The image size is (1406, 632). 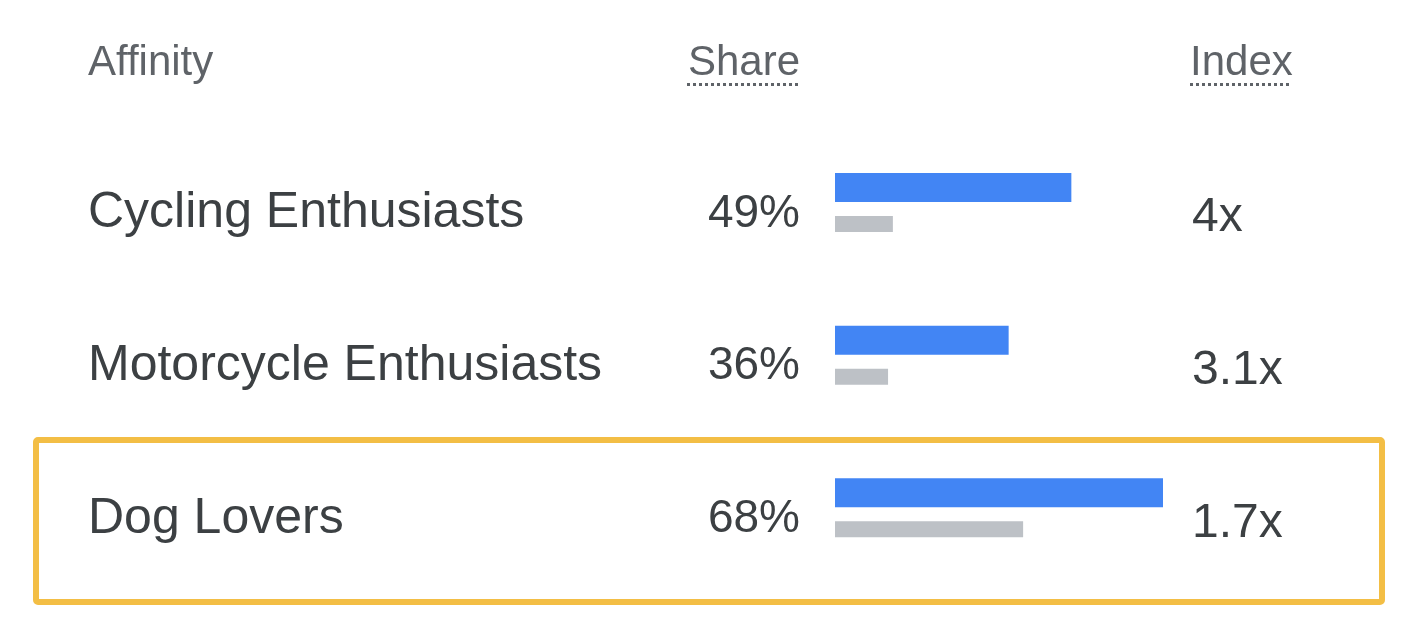 What do you see at coordinates (743, 60) in the screenshot?
I see `x-axis-title: Share` at bounding box center [743, 60].